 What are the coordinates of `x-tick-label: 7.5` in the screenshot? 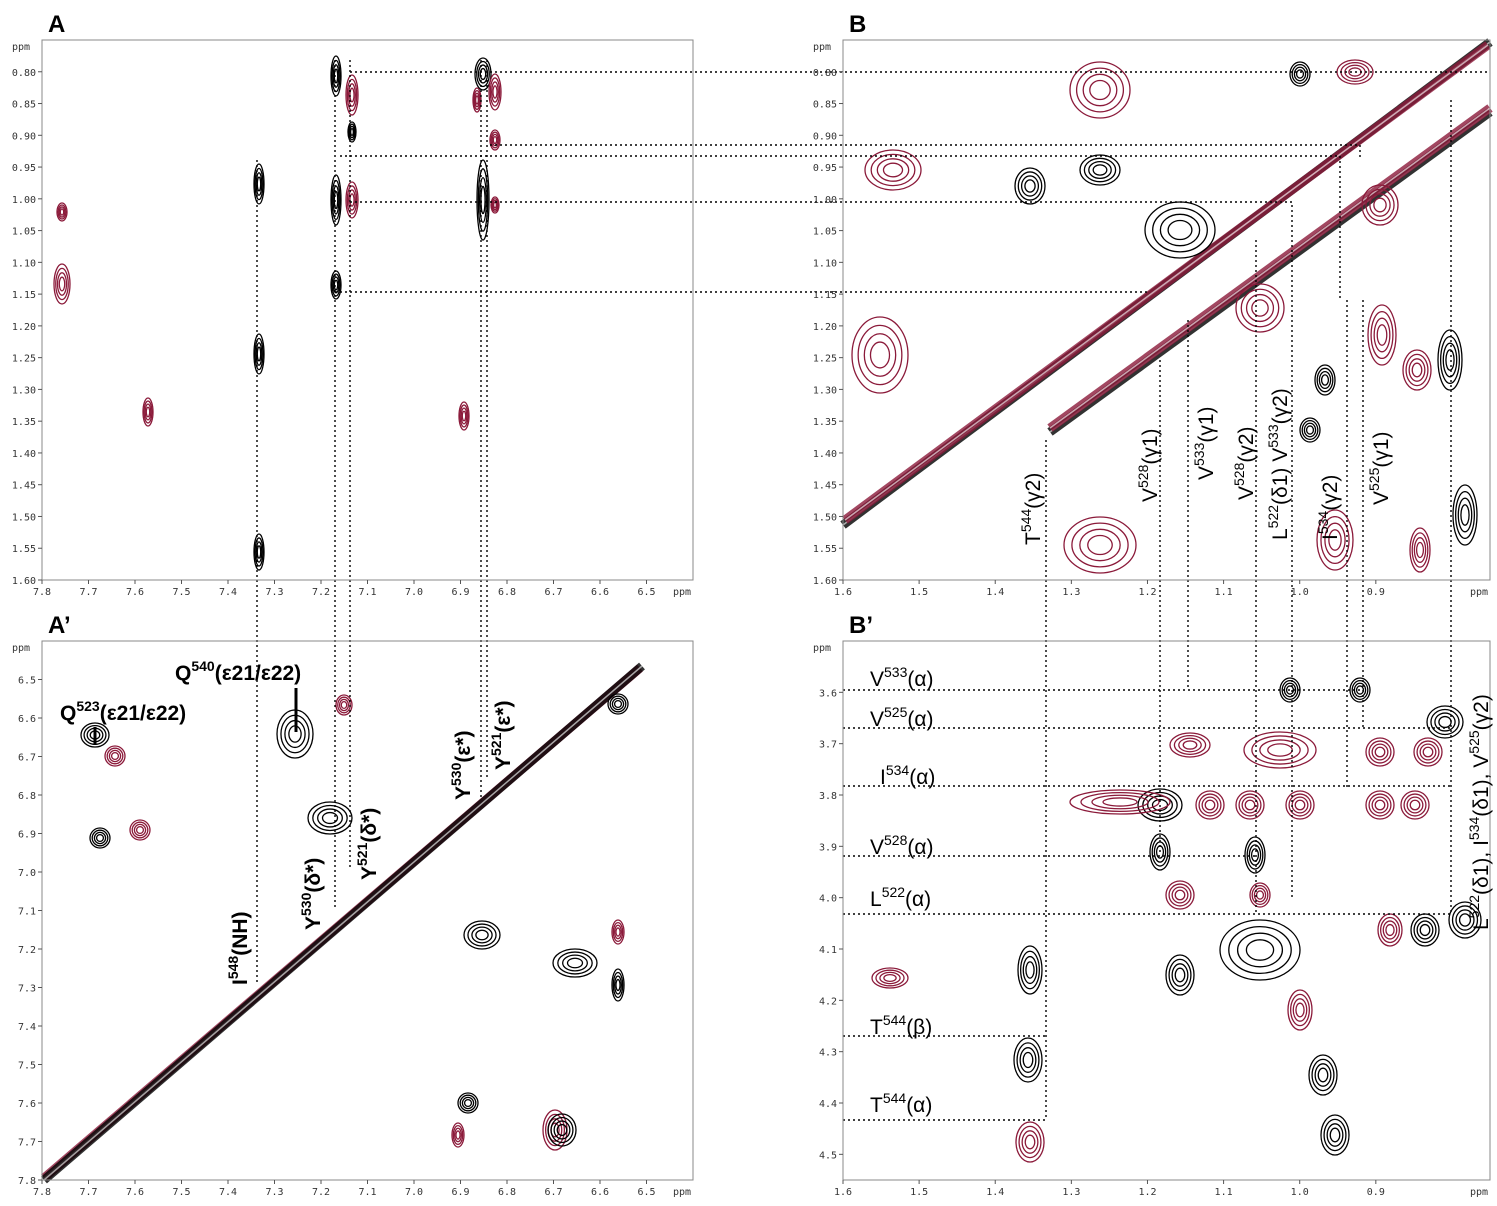 It's located at (181, 592).